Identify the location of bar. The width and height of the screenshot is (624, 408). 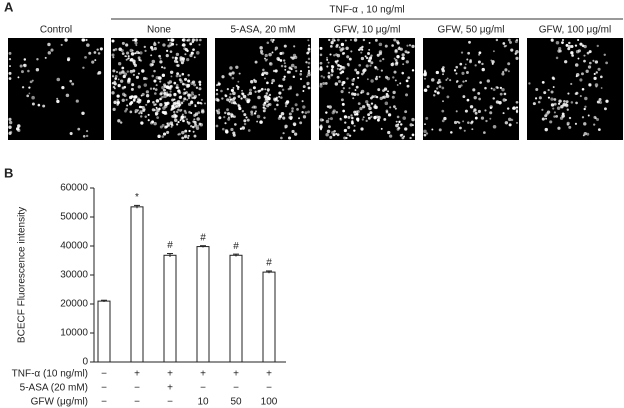
(104, 331).